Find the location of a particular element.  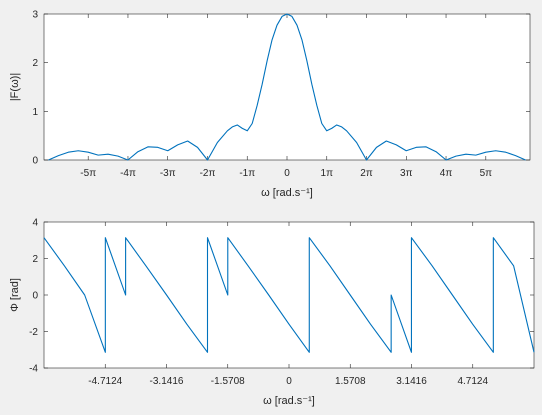

x-tick-label: 1.5708 is located at coordinates (350, 381).